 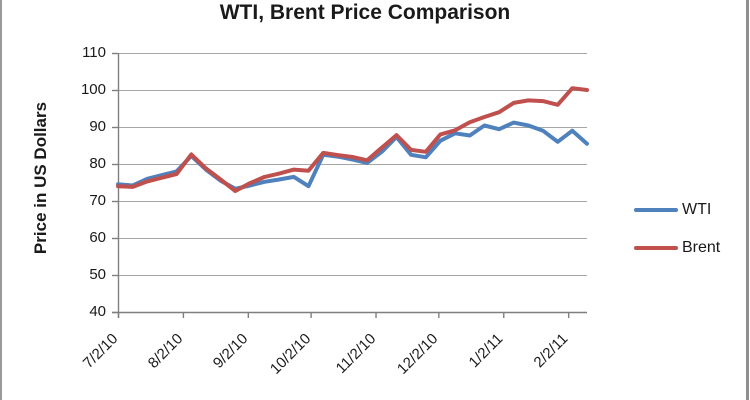 What do you see at coordinates (97, 274) in the screenshot?
I see `y-tick-label: 50` at bounding box center [97, 274].